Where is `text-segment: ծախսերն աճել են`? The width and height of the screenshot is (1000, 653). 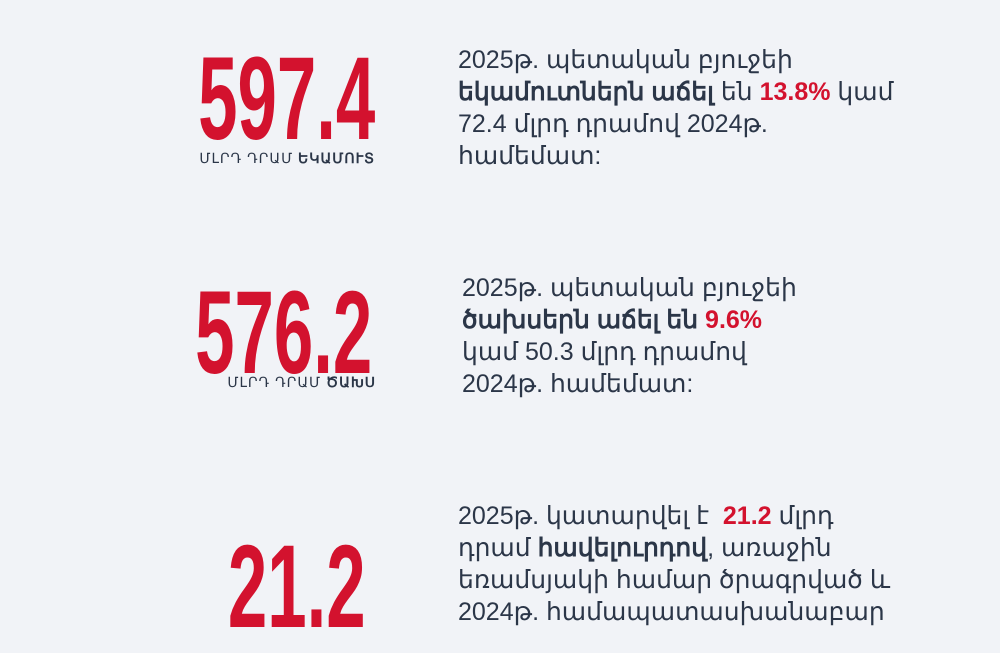 text-segment: ծախսերն աճել են is located at coordinates (580, 320).